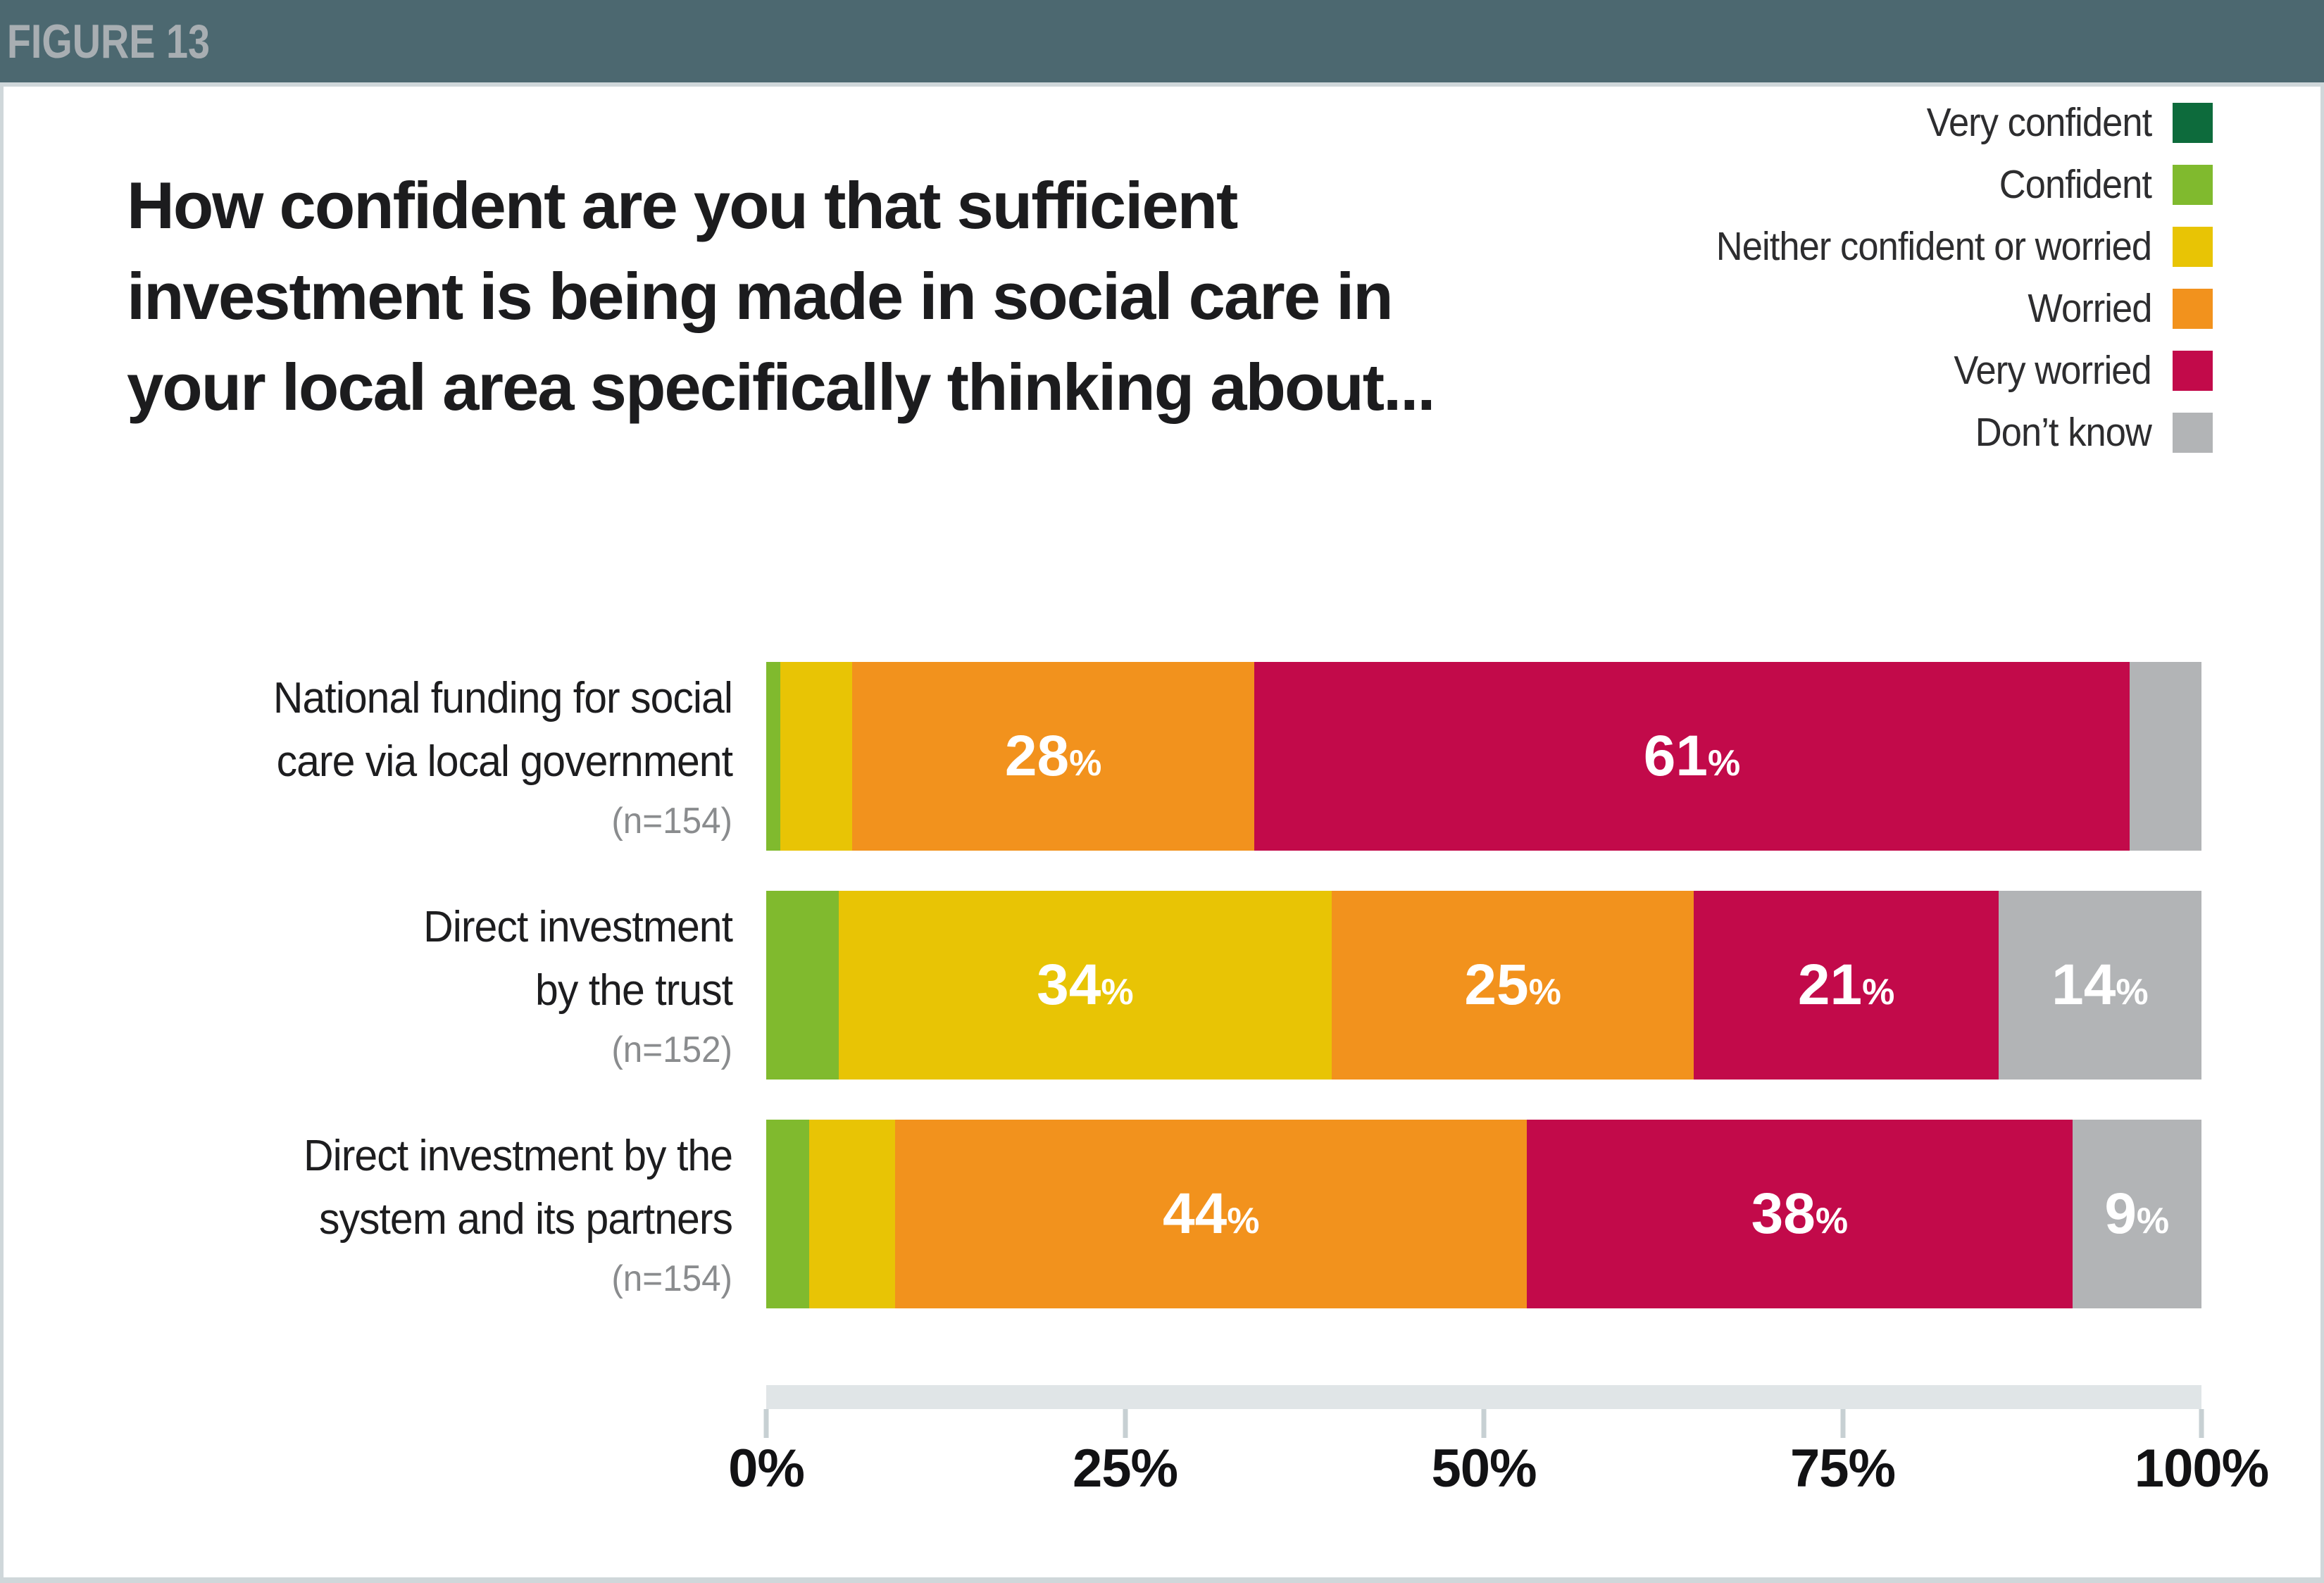 Image resolution: width=2324 pixels, height=1583 pixels. I want to click on legend-item: Very confident, so click(1945, 123).